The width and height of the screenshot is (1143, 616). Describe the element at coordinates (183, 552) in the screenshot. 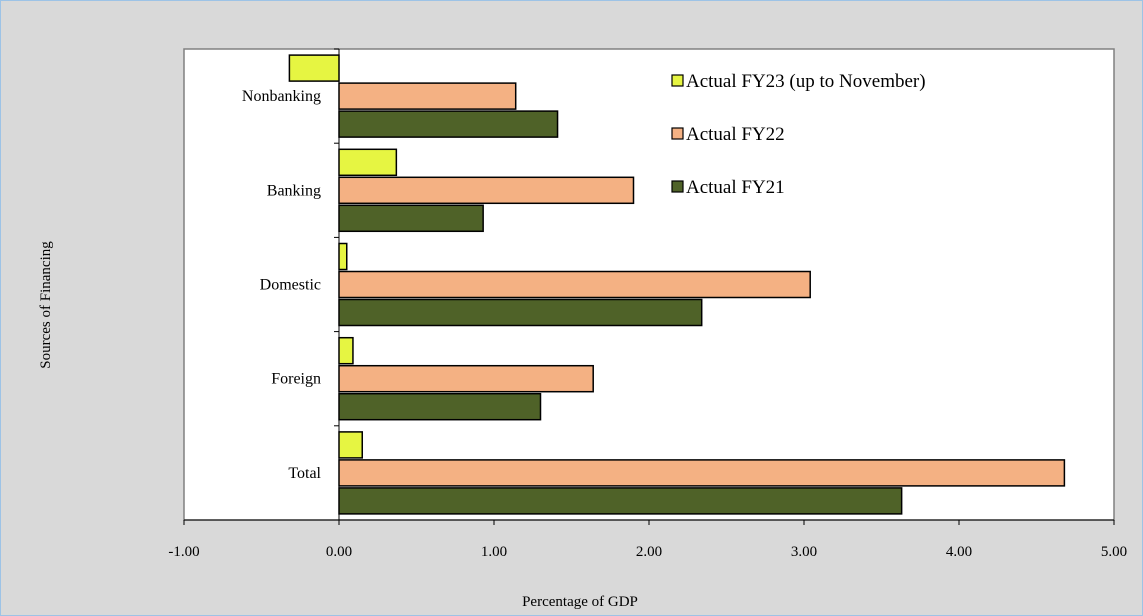

I see `x-tick-label: -1.00` at that location.